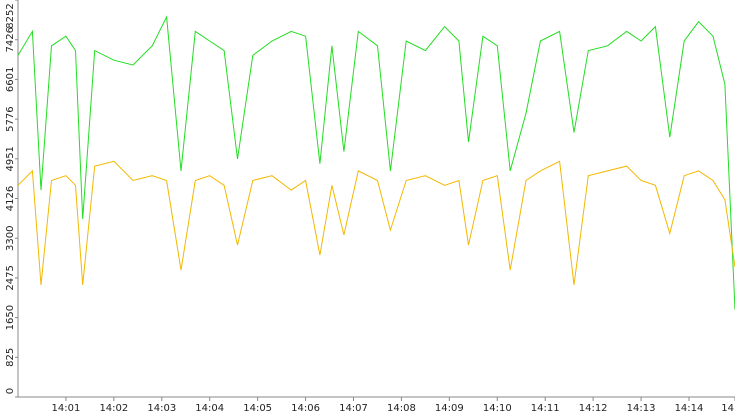  What do you see at coordinates (10, 317) in the screenshot?
I see `y-tick-label: 1650` at bounding box center [10, 317].